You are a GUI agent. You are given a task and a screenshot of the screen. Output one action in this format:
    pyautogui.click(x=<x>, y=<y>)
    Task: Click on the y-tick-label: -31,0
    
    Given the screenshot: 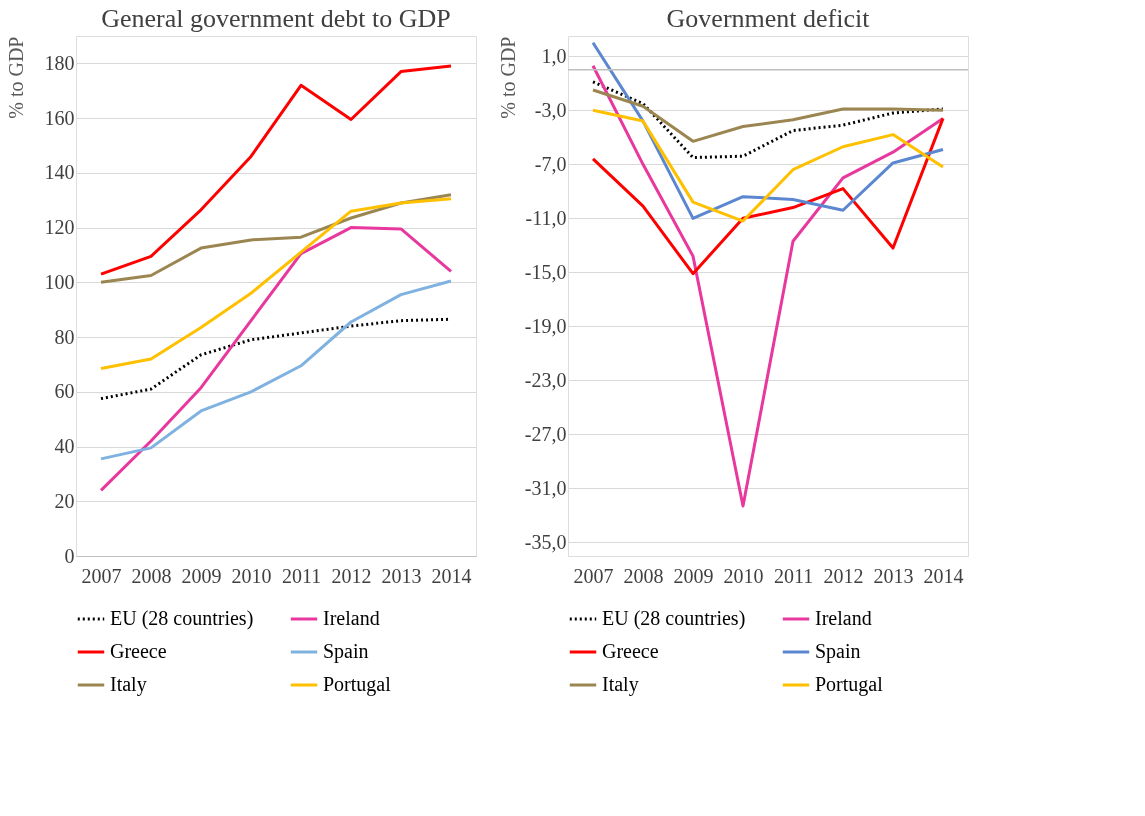 What is the action you would take?
    pyautogui.click(x=545, y=487)
    